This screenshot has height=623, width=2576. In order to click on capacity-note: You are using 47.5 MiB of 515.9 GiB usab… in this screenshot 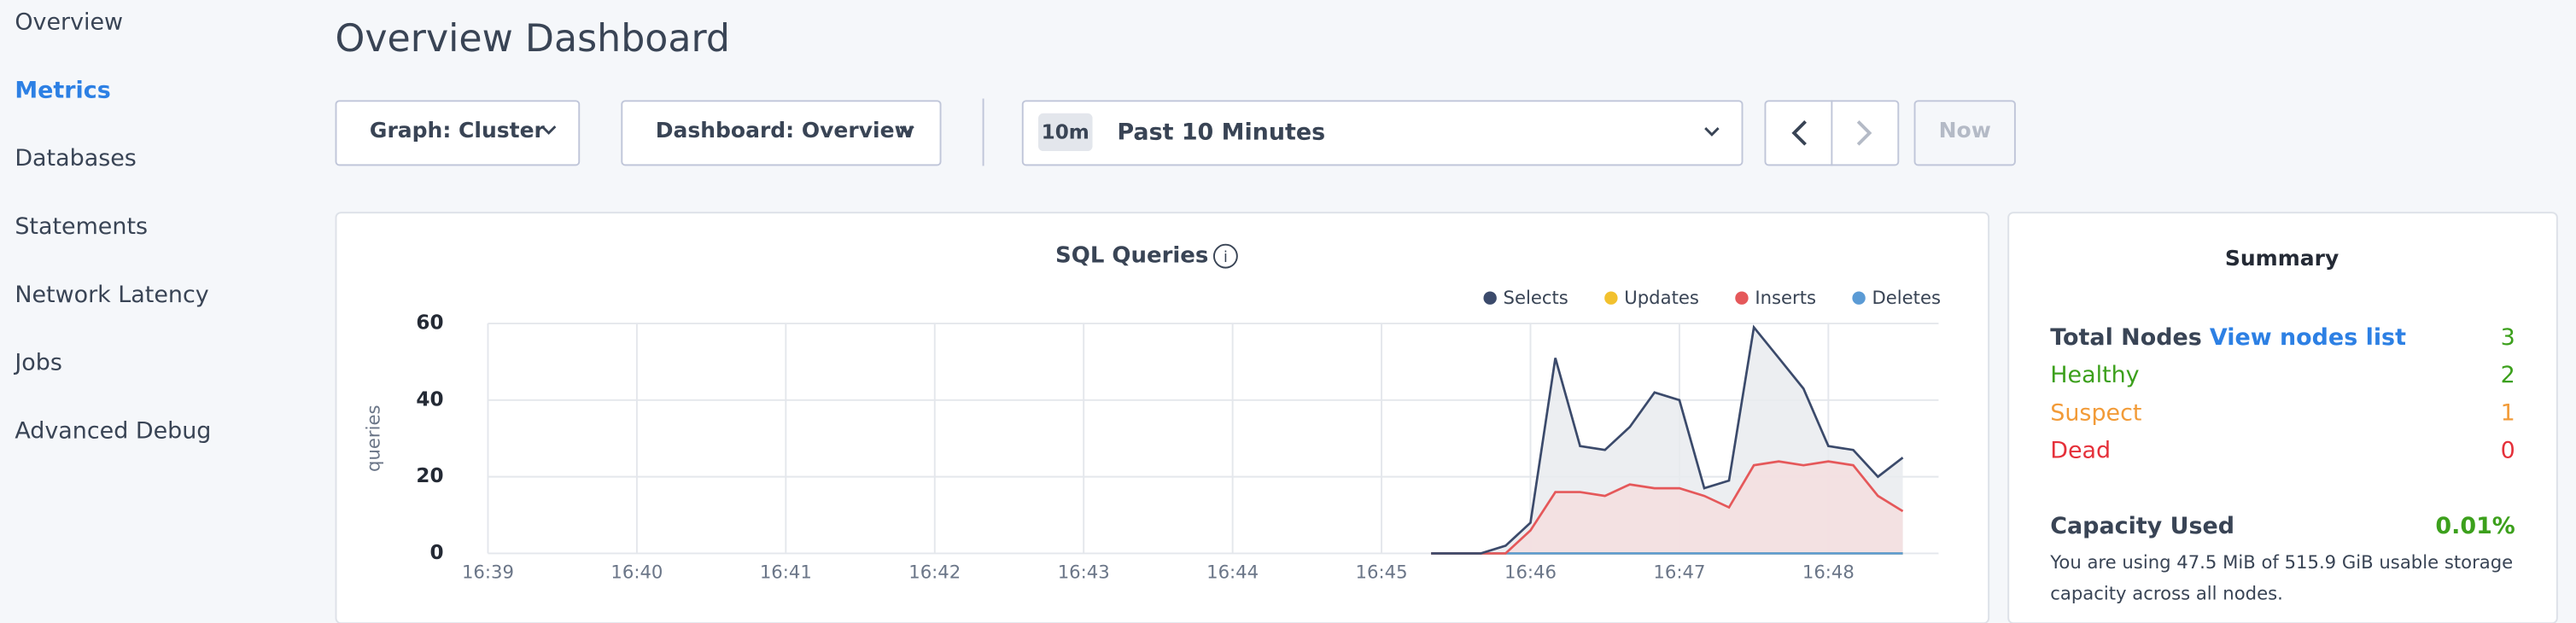, I will do `click(2281, 562)`.